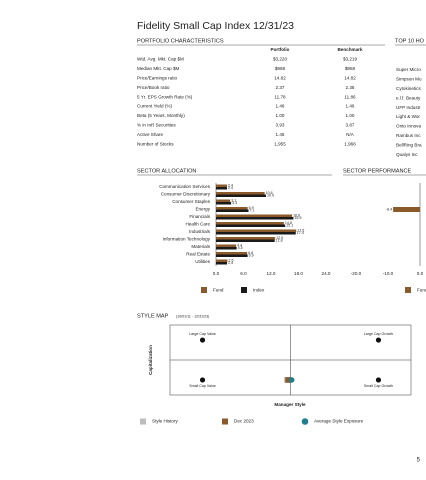 This screenshot has width=426, height=480. I want to click on value-label: 14.8, so click(288, 223).